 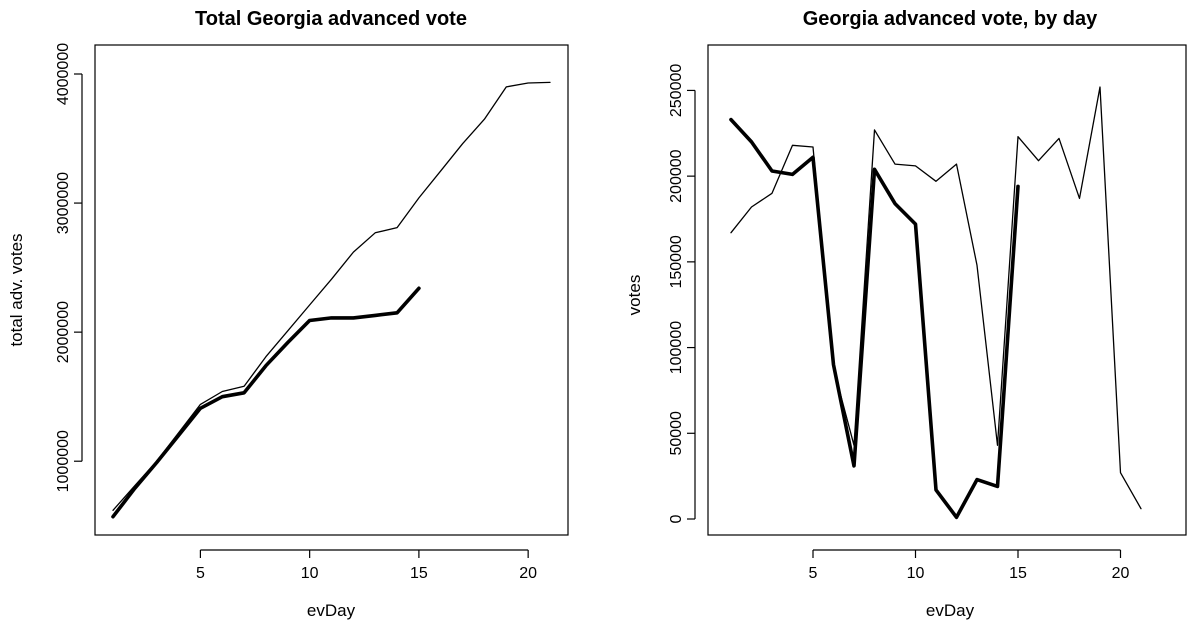 I want to click on left-y-tick-label: 1000000, so click(x=63, y=461).